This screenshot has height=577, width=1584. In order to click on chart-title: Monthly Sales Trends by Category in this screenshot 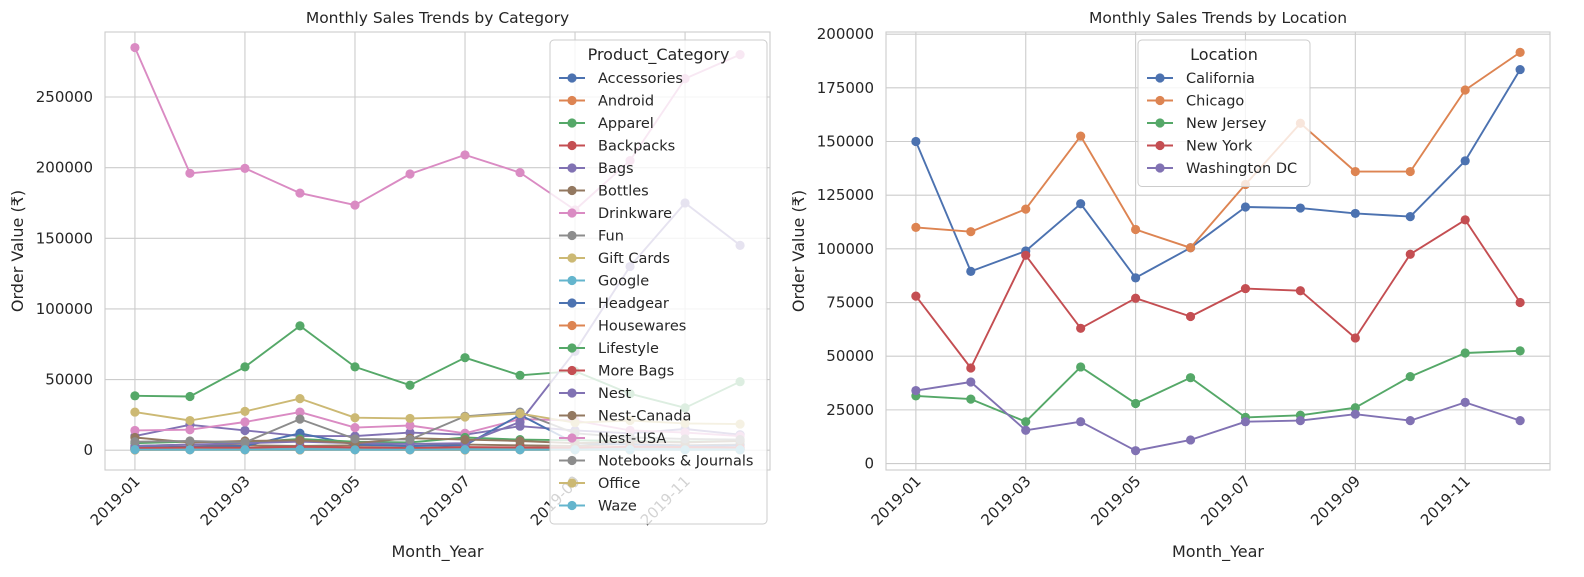, I will do `click(437, 18)`.